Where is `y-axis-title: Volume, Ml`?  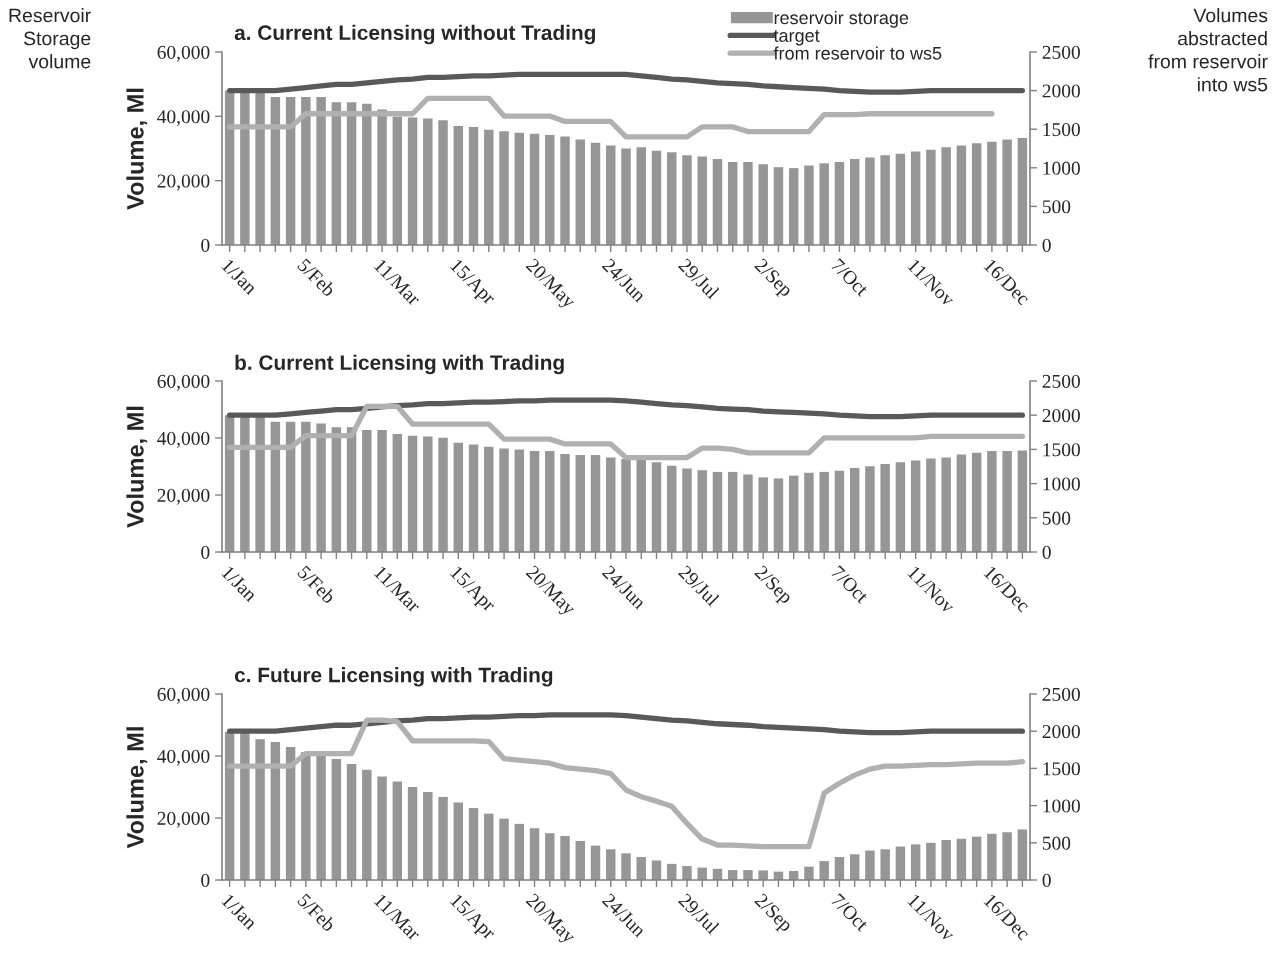
y-axis-title: Volume, Ml is located at coordinates (137, 788).